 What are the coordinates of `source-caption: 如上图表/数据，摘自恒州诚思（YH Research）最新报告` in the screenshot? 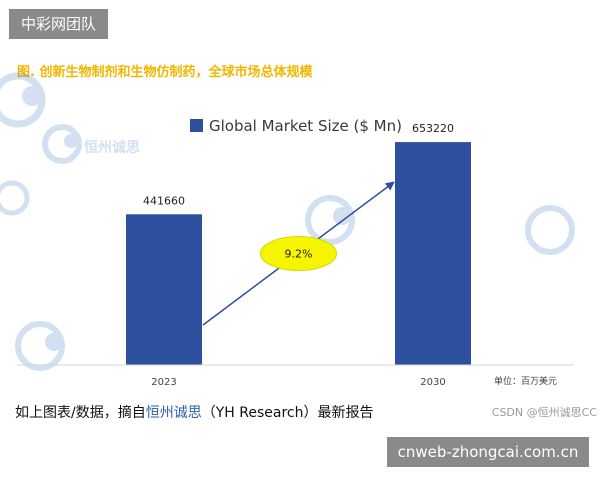 It's located at (194, 412).